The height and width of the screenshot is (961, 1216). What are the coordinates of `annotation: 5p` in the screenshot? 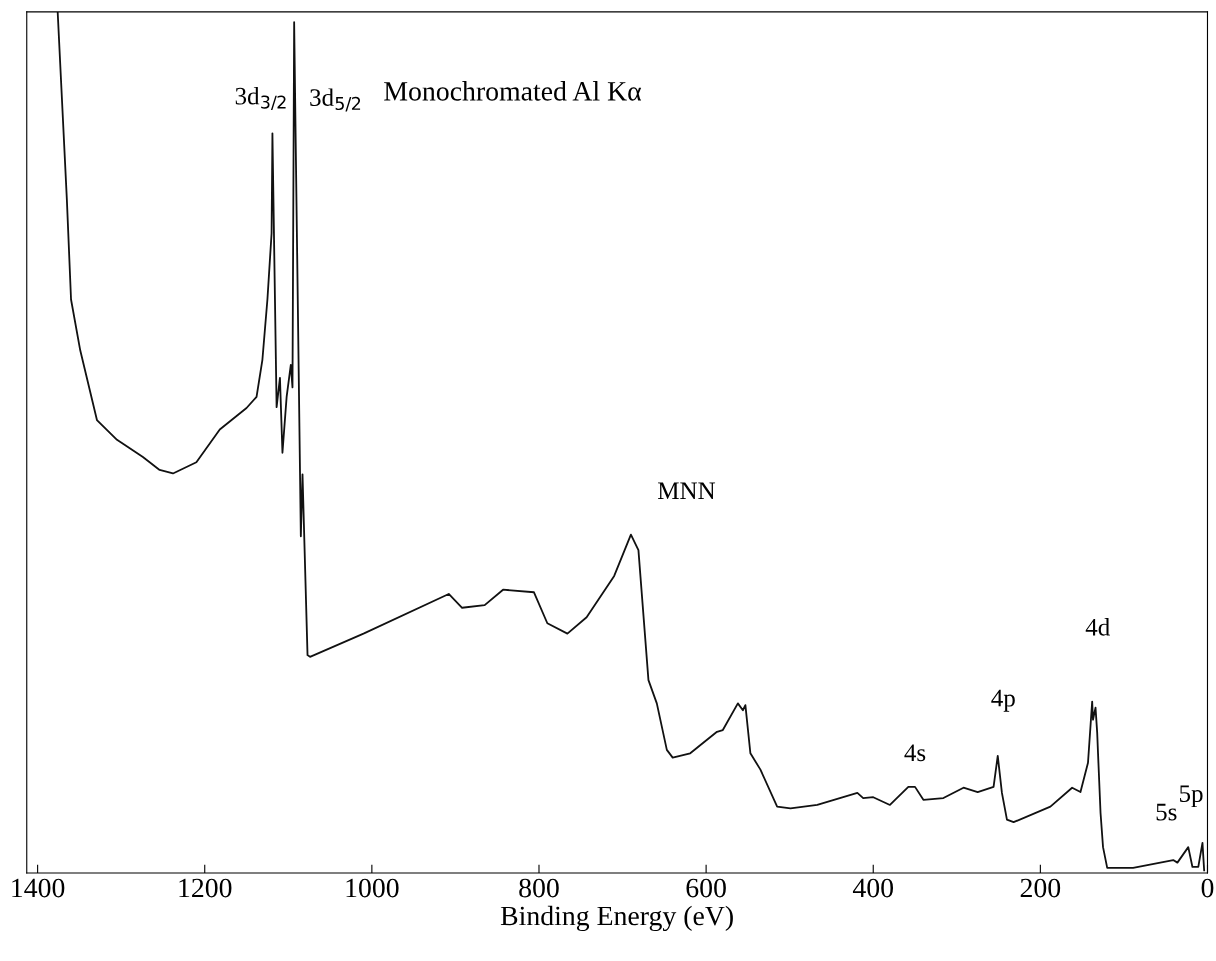 It's located at (1191, 796).